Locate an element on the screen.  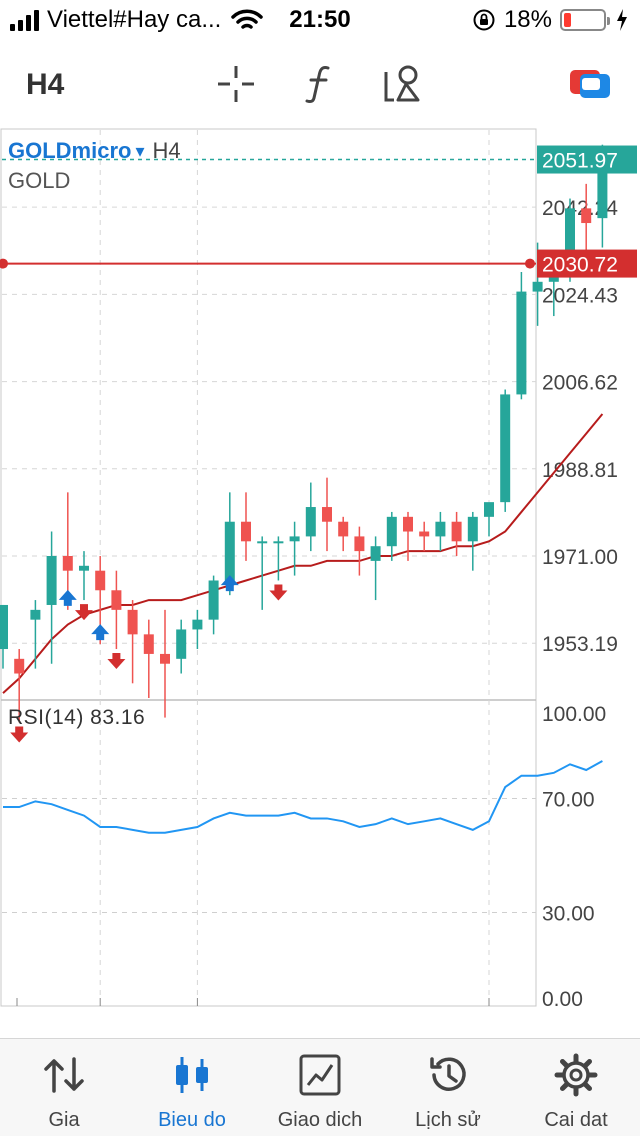
battery-icon is located at coordinates (585, 20).